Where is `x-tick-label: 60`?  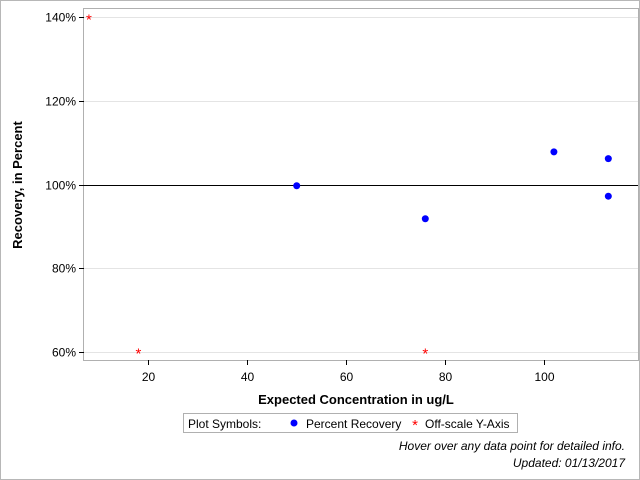
x-tick-label: 60 is located at coordinates (347, 377).